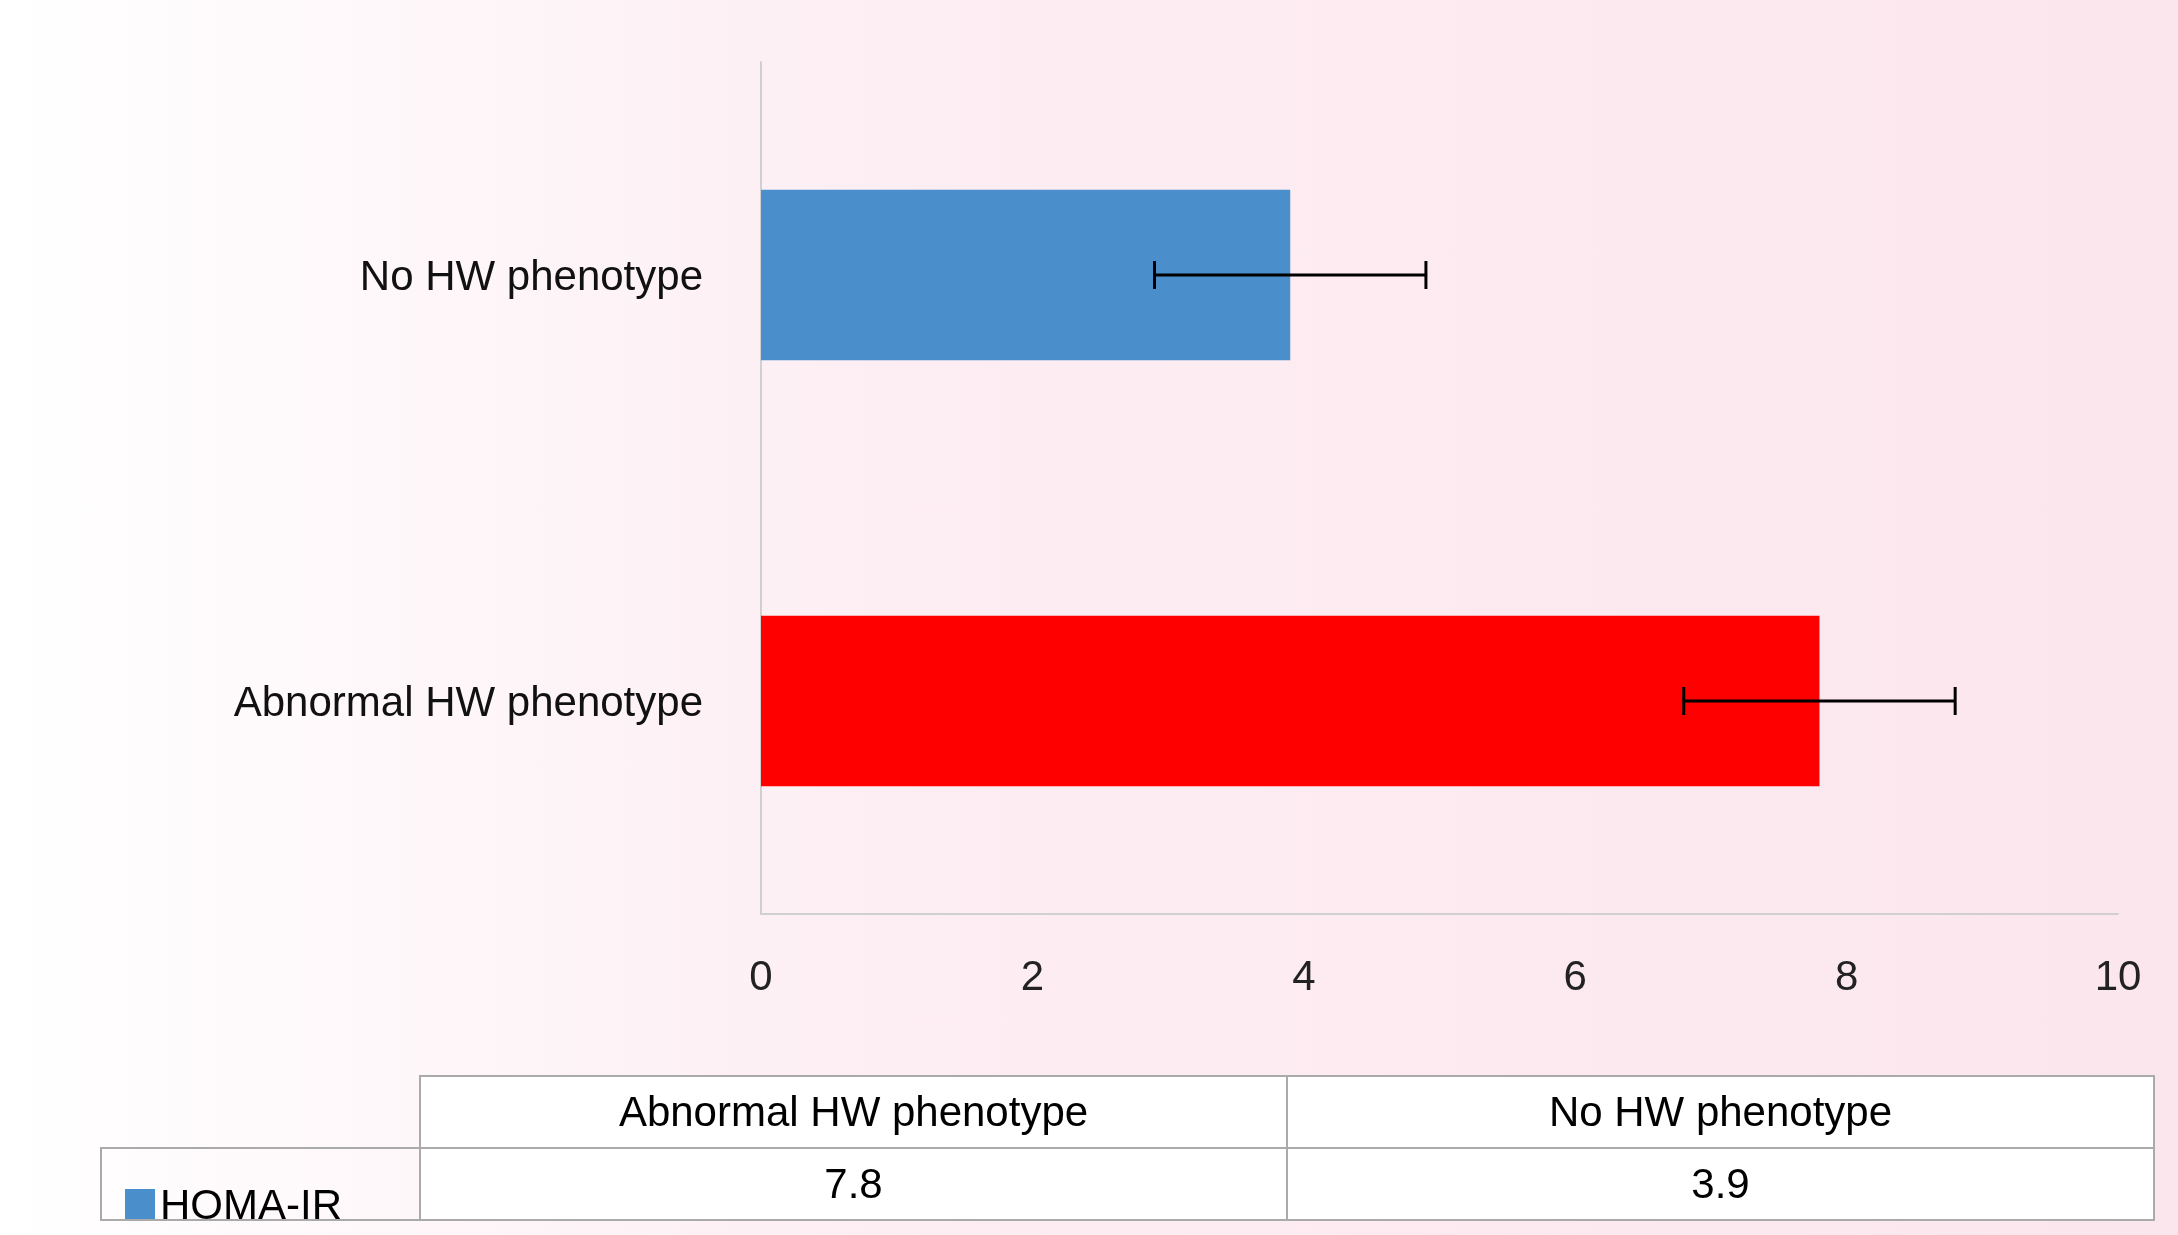  Describe the element at coordinates (1575, 975) in the screenshot. I see `x-tick-label: 6` at that location.